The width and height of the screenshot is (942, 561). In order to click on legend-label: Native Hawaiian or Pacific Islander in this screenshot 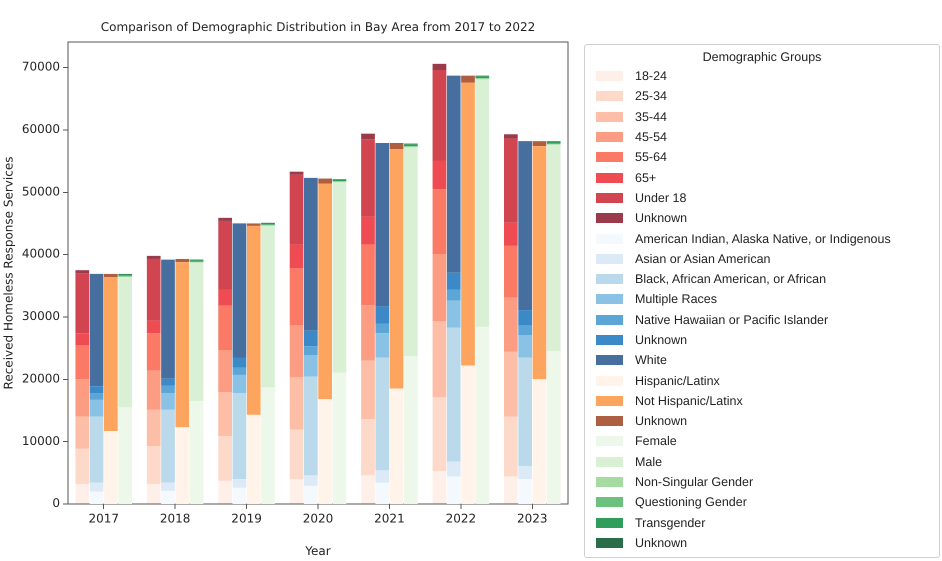, I will do `click(731, 319)`.